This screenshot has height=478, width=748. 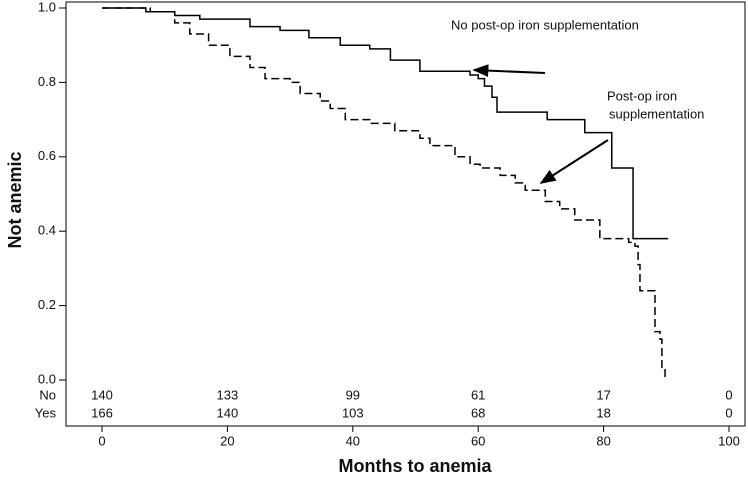 I want to click on x-tick-label: 100, so click(x=729, y=440).